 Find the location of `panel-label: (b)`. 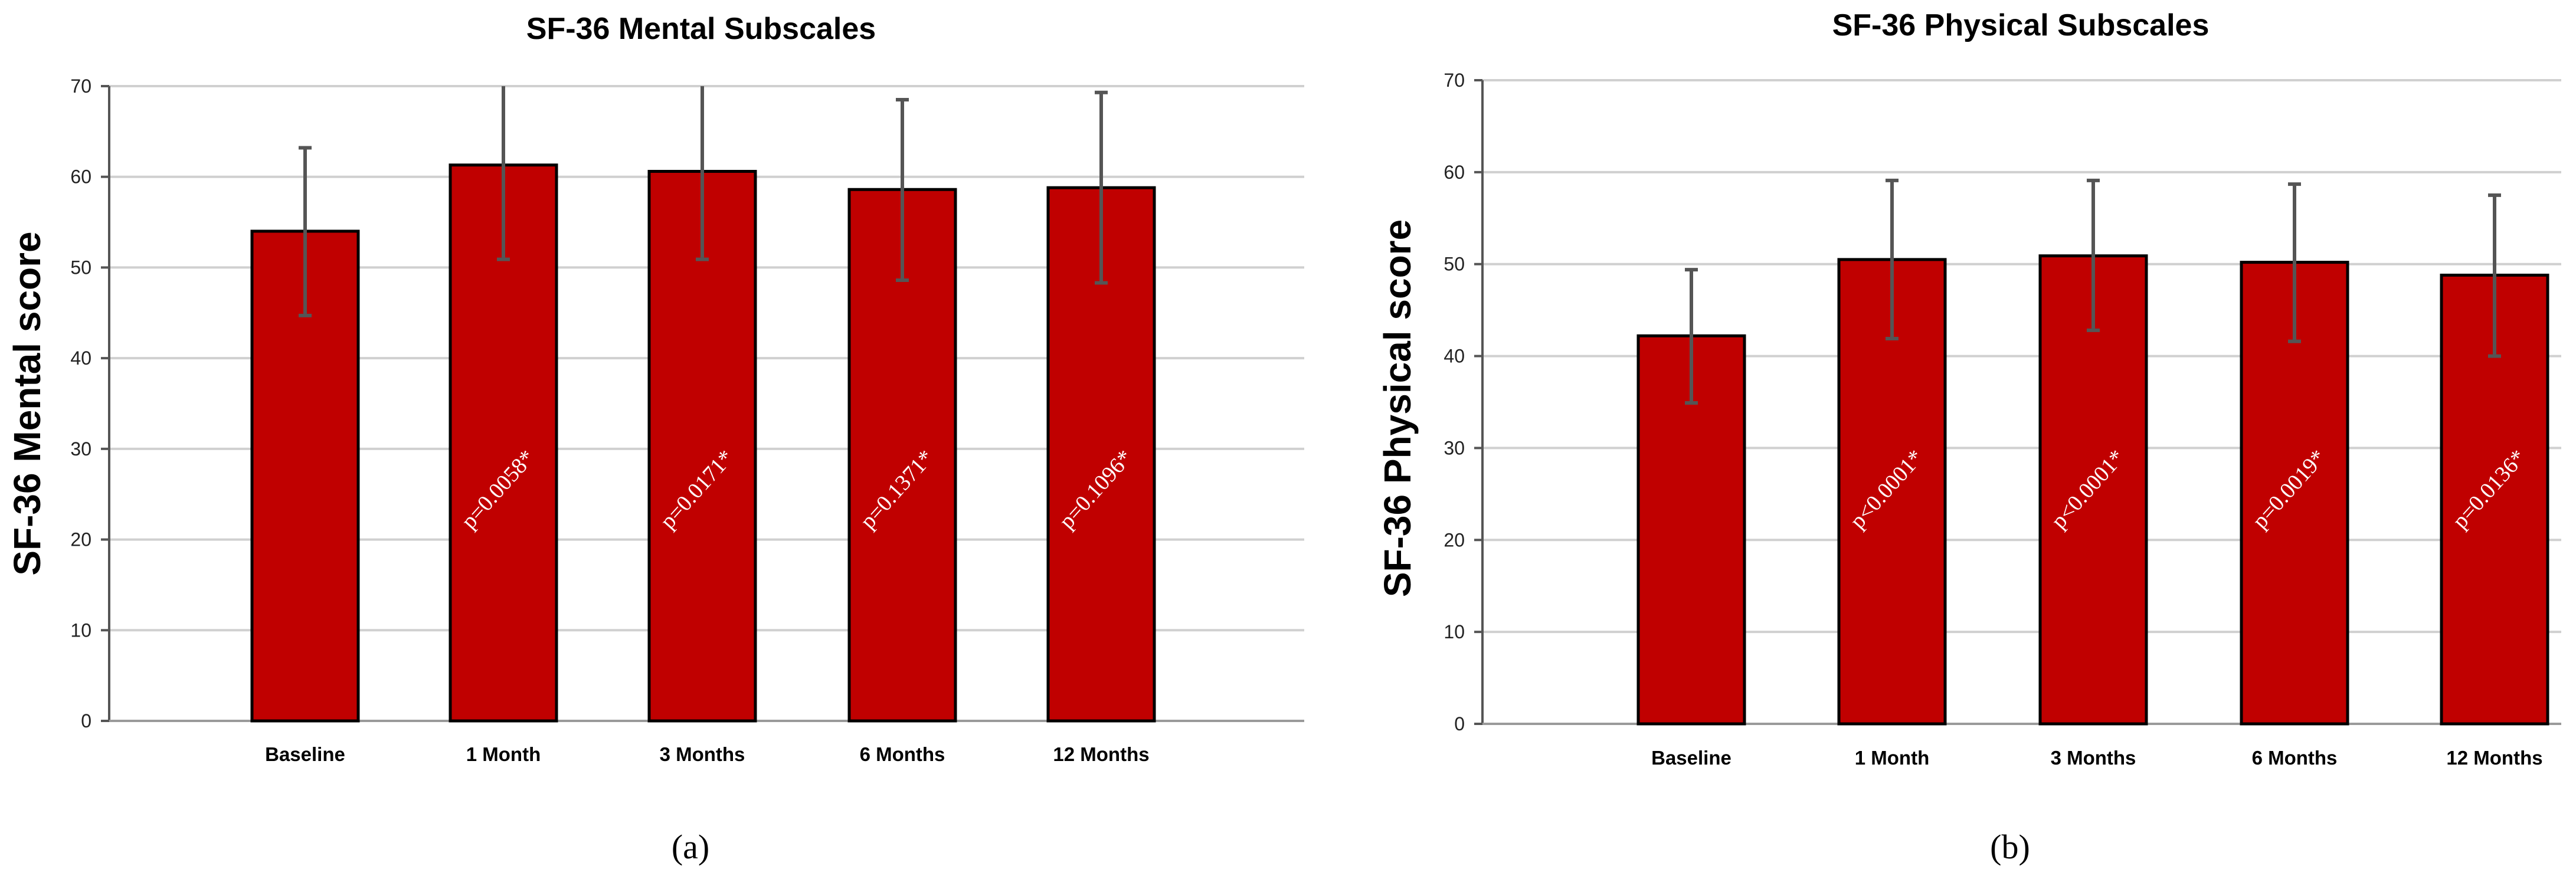

panel-label: (b) is located at coordinates (2010, 847).